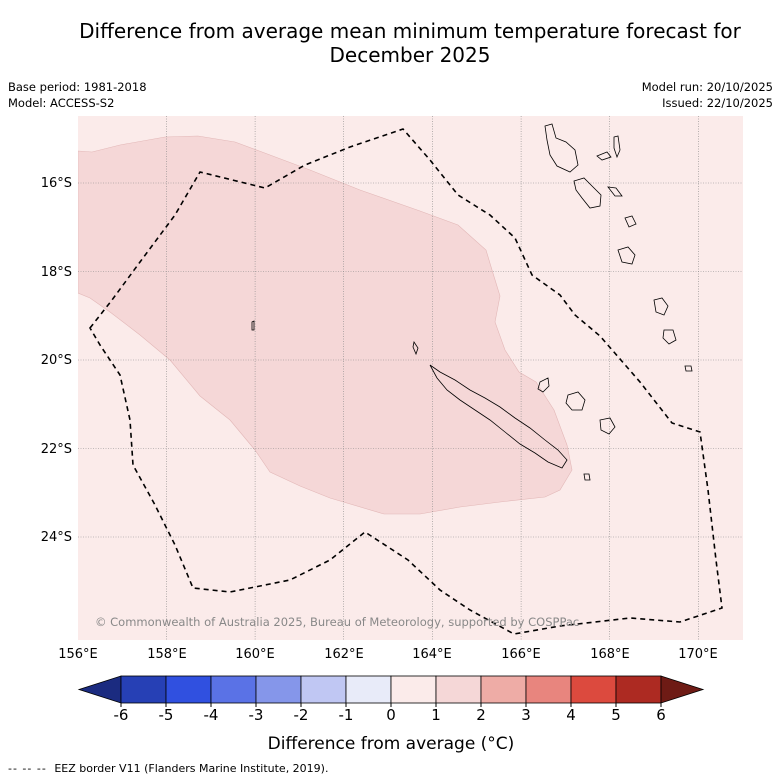  I want to click on colorbar: -6 -5 -4 -3 -2 -1 0 1 2 3 4 5 6, so click(391, 699).